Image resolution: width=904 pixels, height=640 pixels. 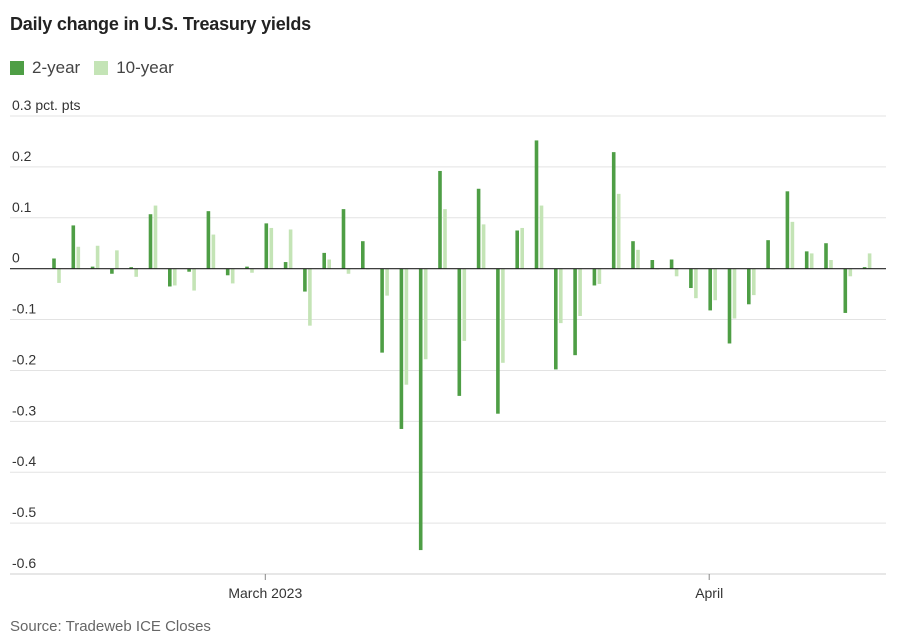 I want to click on legend-swatch-10-year, so click(x=101, y=68).